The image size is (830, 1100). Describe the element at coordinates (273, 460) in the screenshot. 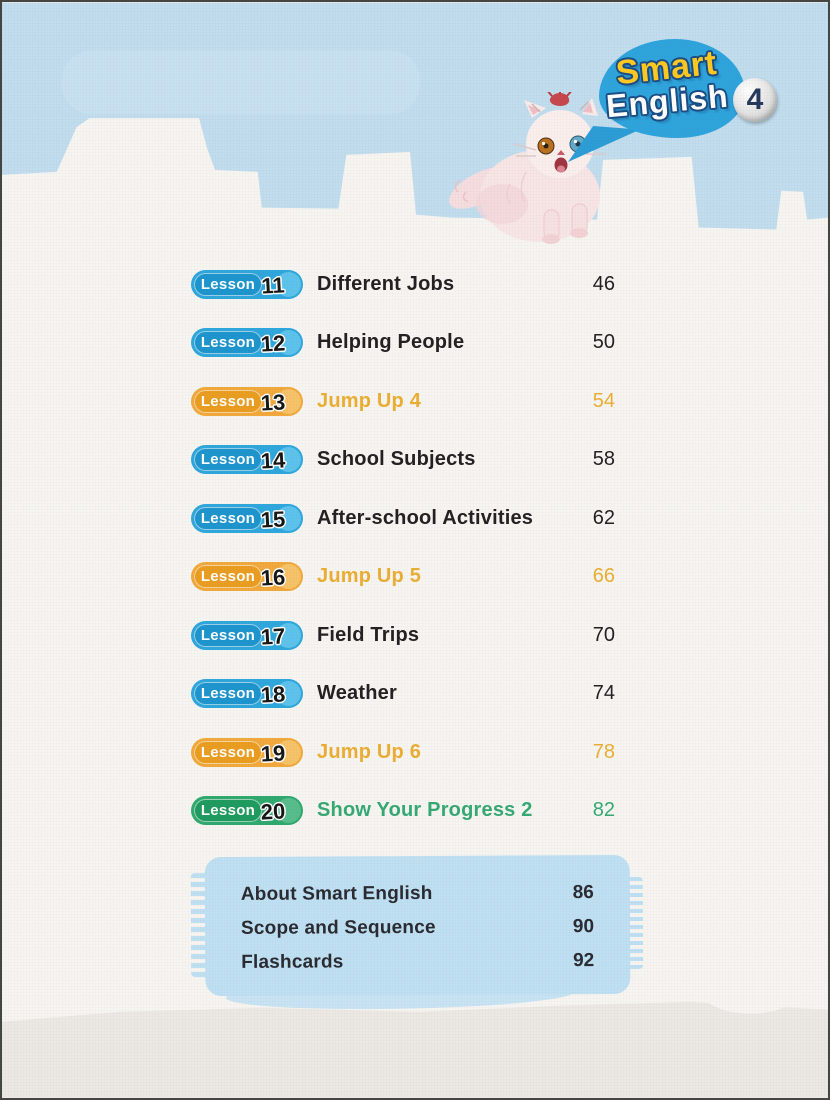

I see `lesson-badge-number: 14` at that location.